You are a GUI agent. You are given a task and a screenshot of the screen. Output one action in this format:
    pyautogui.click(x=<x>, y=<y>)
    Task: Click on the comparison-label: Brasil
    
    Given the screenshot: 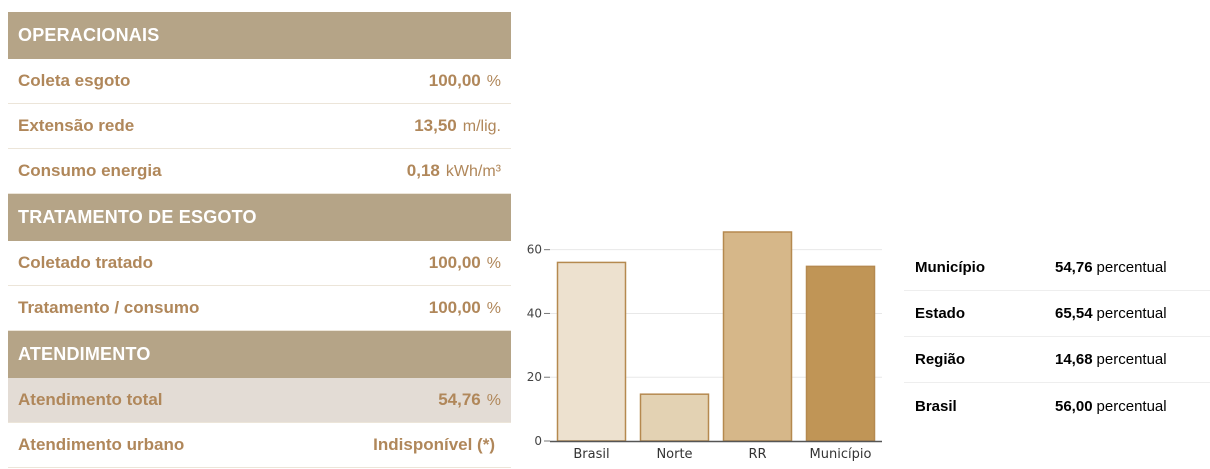 What is the action you would take?
    pyautogui.click(x=936, y=406)
    